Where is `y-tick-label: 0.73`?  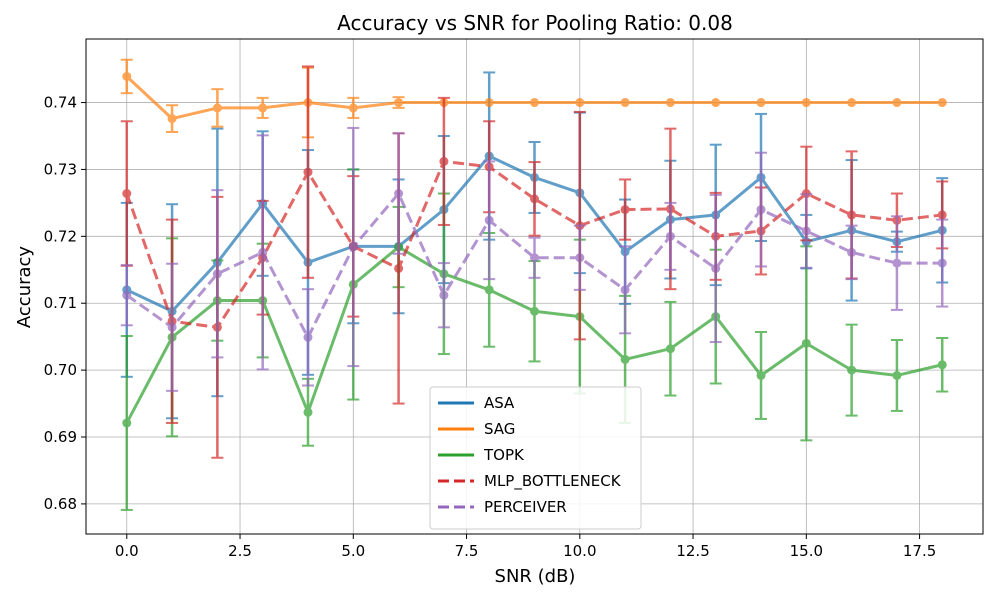
y-tick-label: 0.73 is located at coordinates (60, 169).